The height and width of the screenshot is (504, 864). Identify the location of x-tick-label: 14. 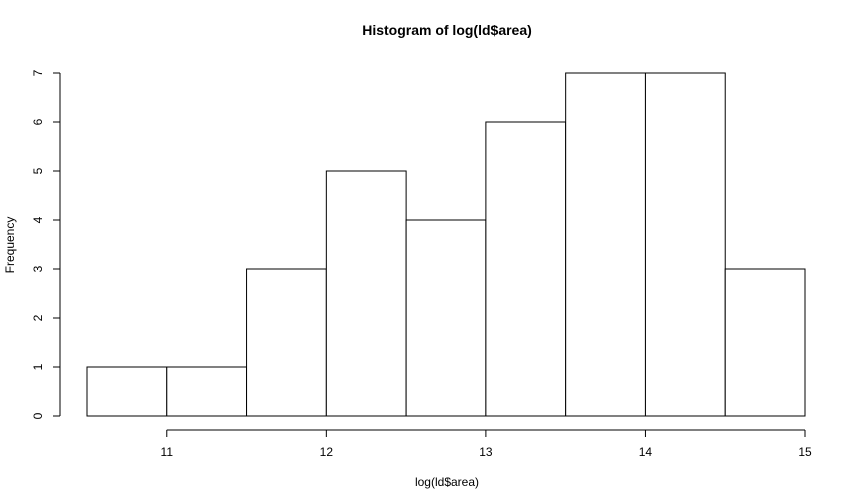
(646, 452).